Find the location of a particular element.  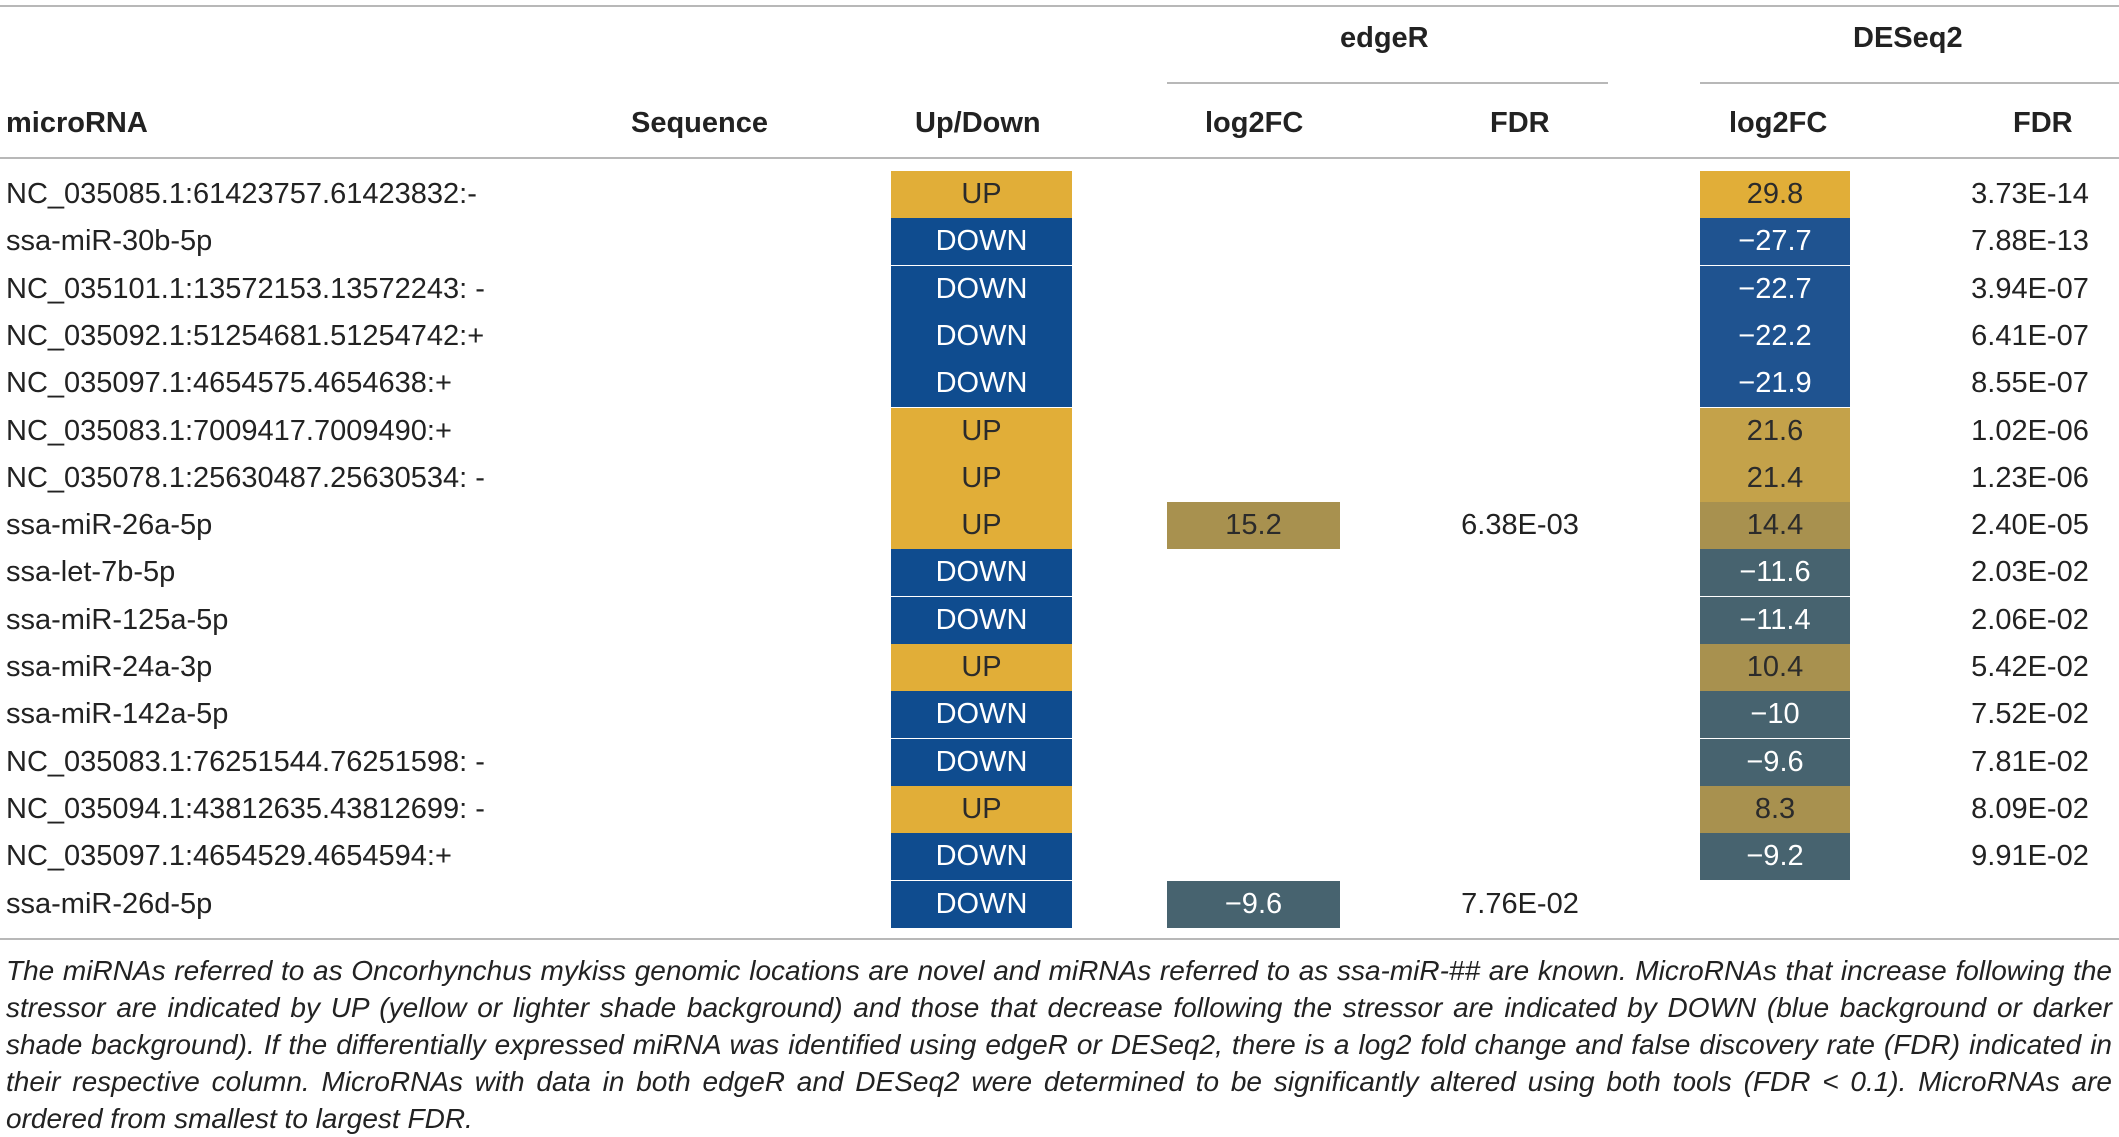

deseq2-fdr-value: 2.40E-05 is located at coordinates (2030, 525).